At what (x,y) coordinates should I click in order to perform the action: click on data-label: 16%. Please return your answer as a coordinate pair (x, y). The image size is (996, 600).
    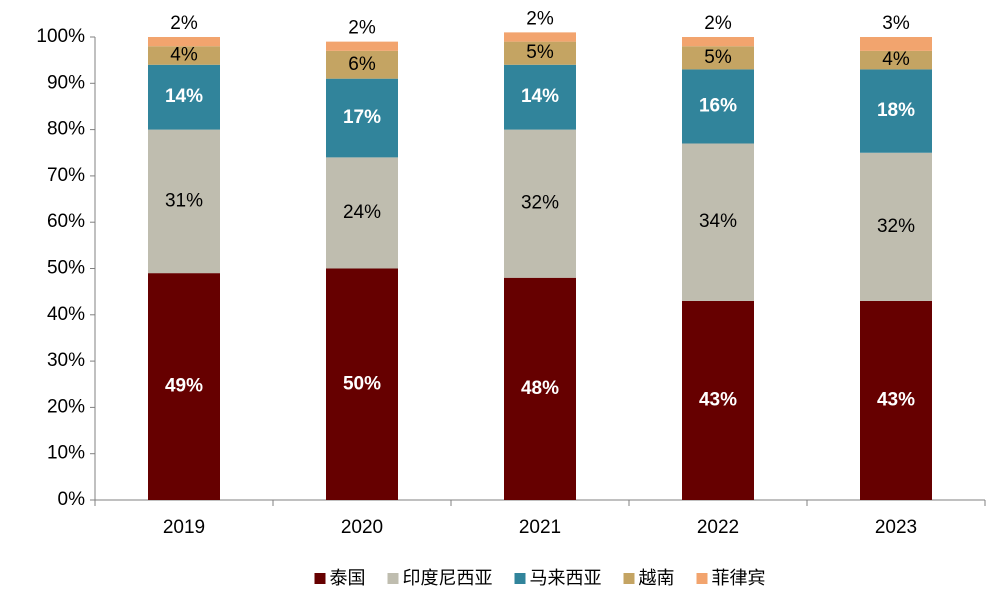
    Looking at the image, I should click on (718, 105).